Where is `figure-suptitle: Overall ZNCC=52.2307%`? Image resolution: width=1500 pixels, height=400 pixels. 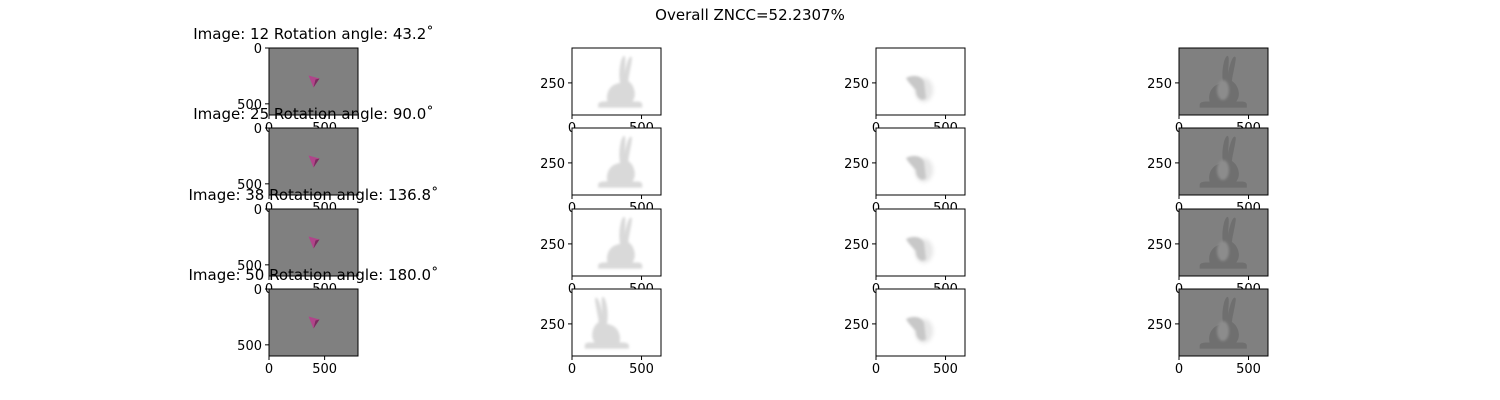
figure-suptitle: Overall ZNCC=52.2307% is located at coordinates (750, 15).